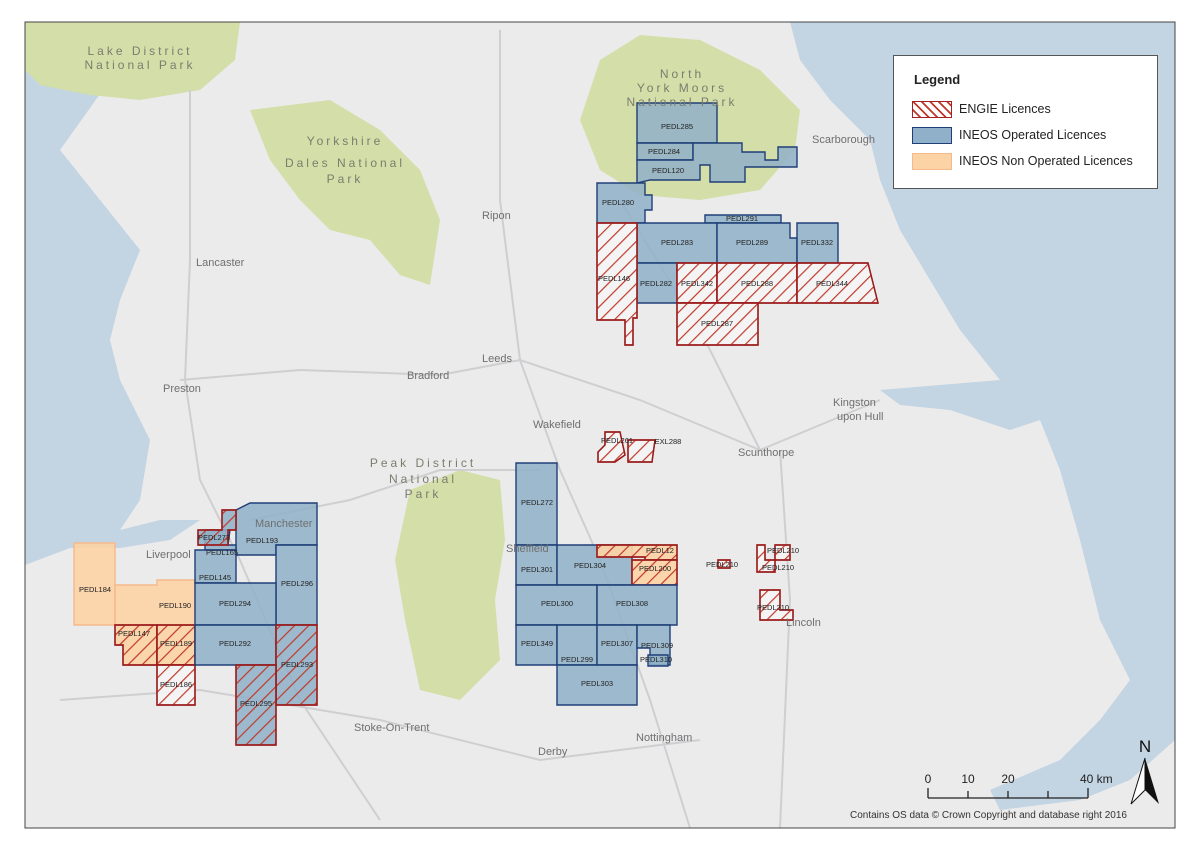  Describe the element at coordinates (391, 728) in the screenshot. I see `place-label: Stoke-On-Trent` at that location.